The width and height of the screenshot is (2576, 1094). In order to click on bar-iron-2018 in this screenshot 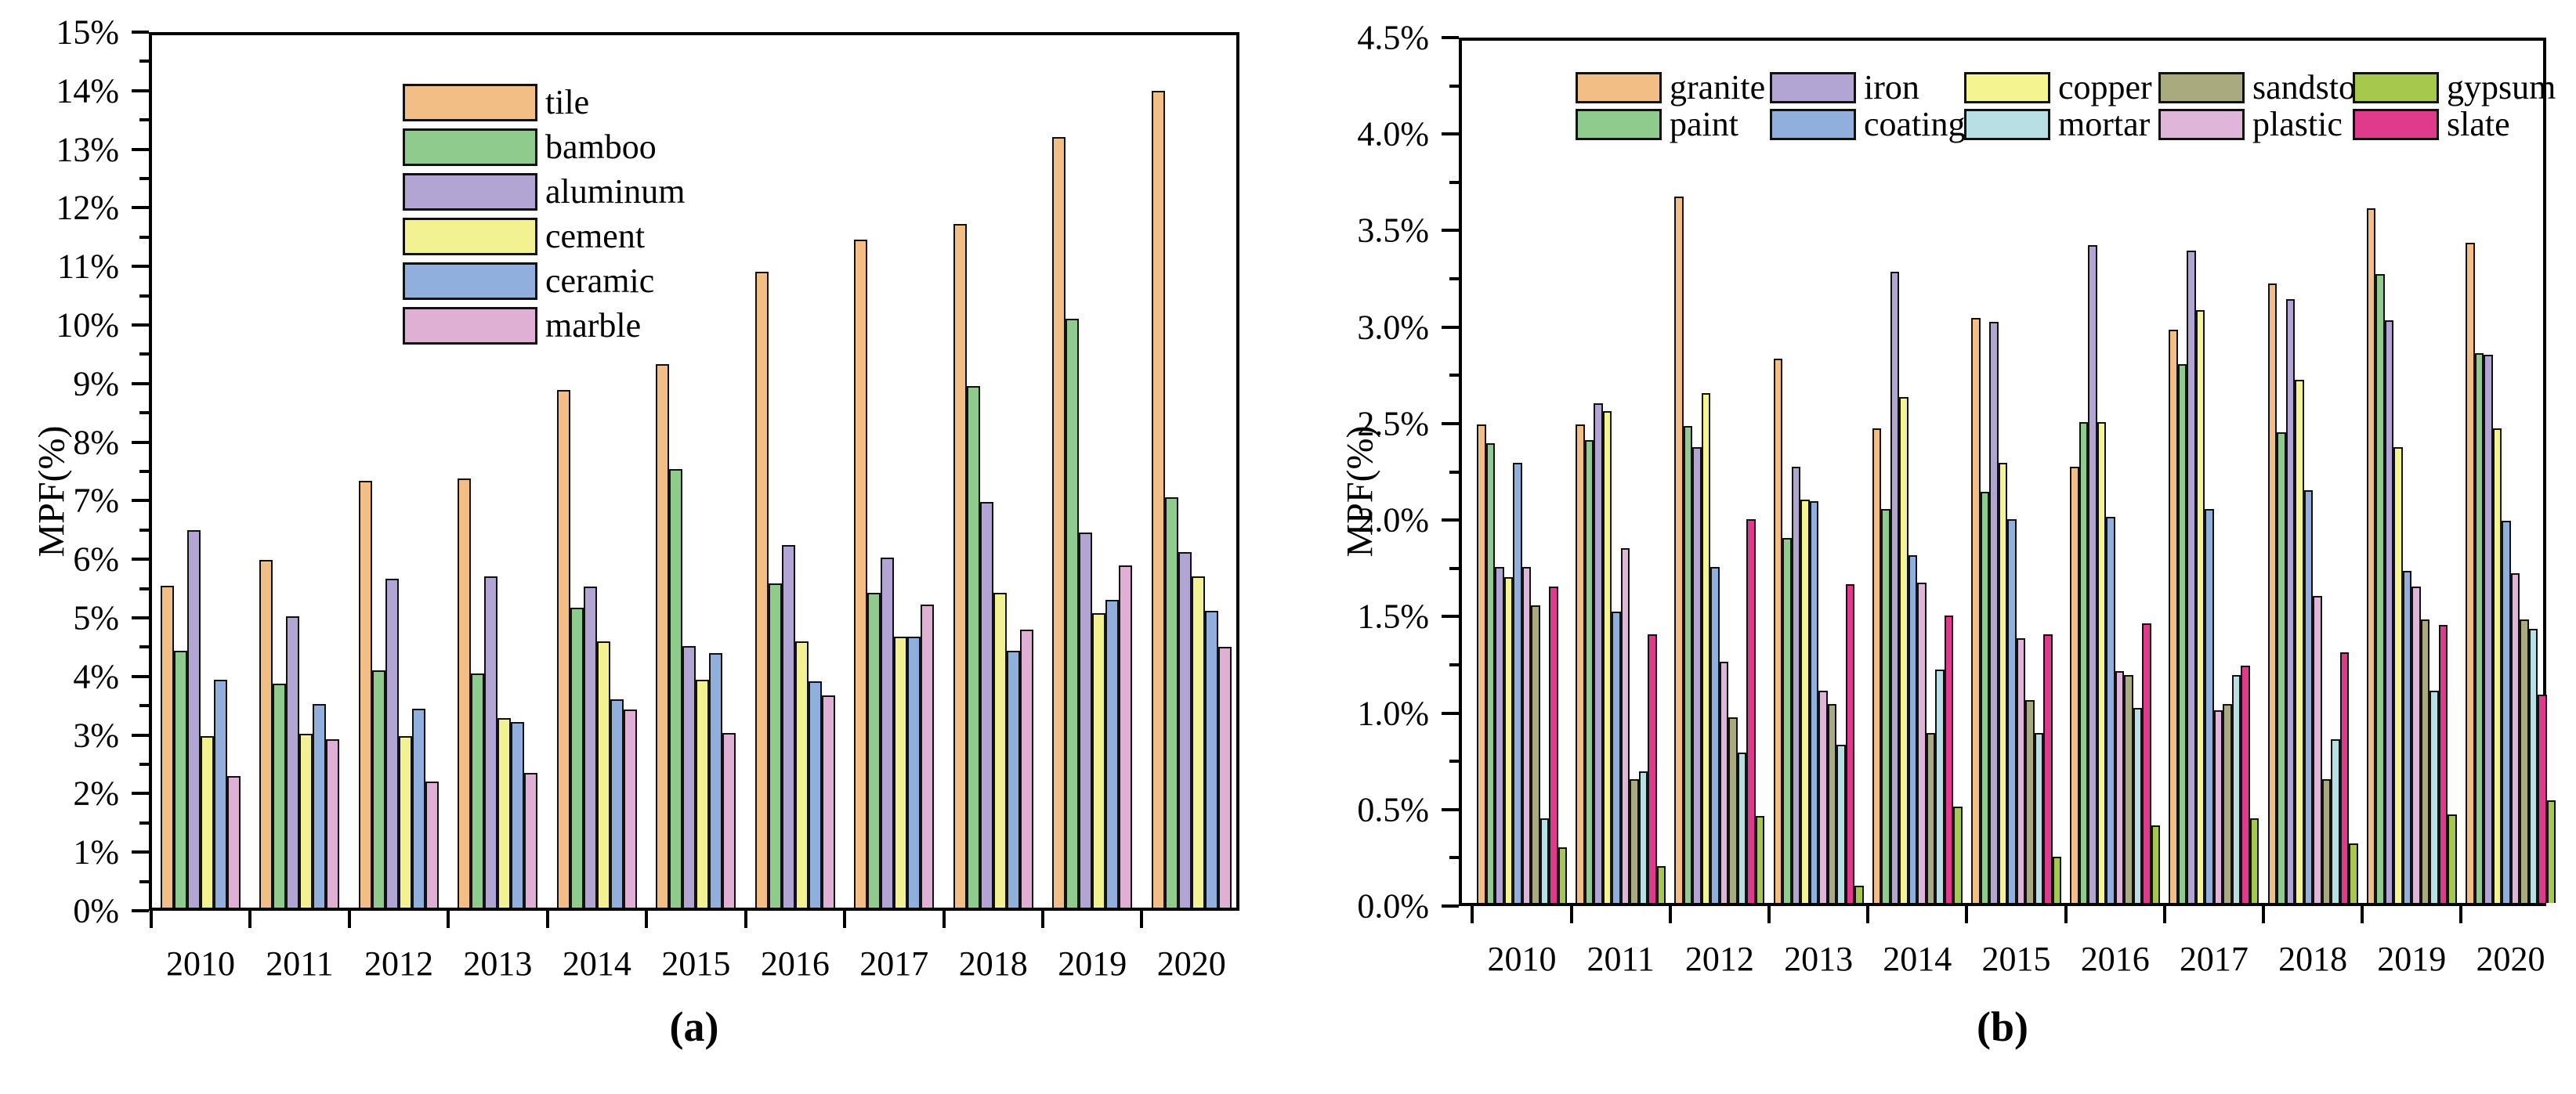, I will do `click(2291, 600)`.